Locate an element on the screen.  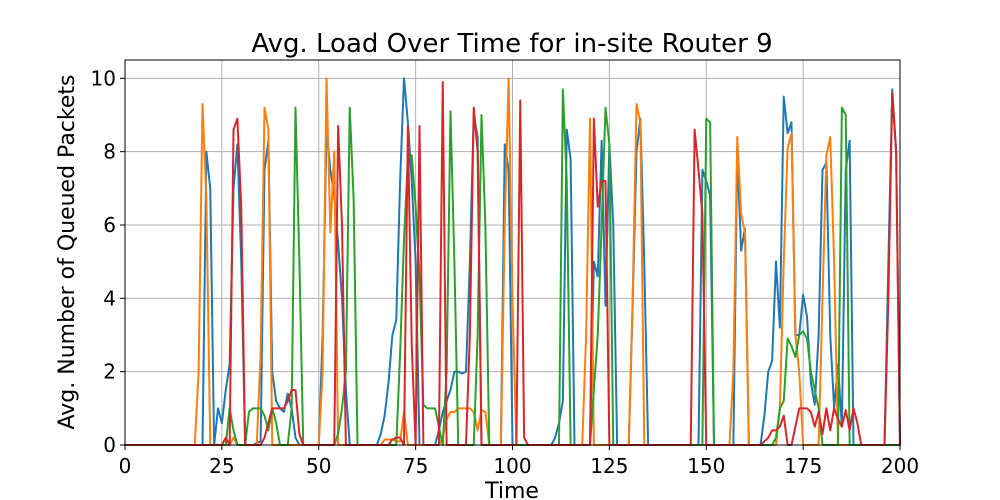
y-tick-label: 0 is located at coordinates (109, 445).